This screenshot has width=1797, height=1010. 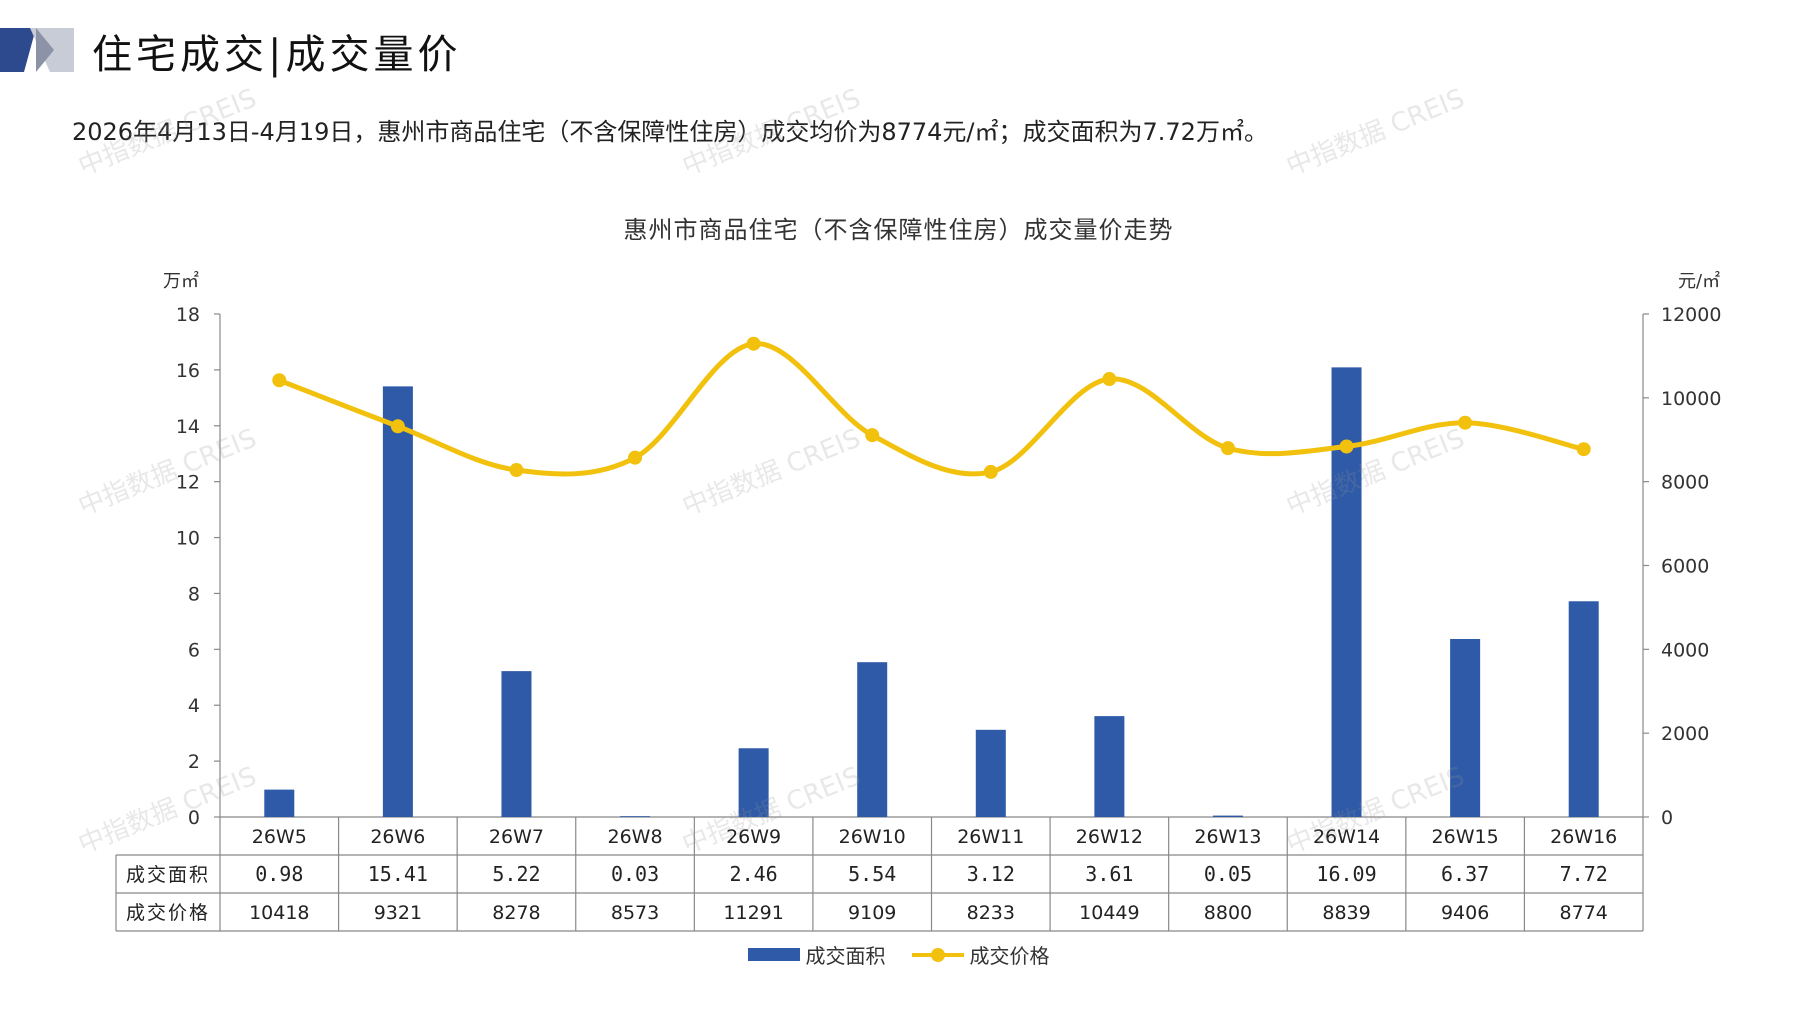 What do you see at coordinates (1228, 874) in the screenshot?
I see `area-value-label: 0.05` at bounding box center [1228, 874].